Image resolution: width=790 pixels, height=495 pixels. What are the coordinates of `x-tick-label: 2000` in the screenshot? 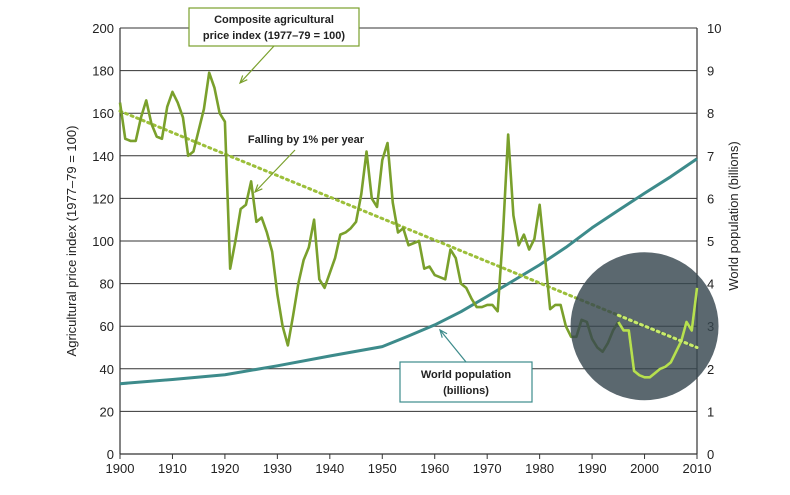 It's located at (644, 468).